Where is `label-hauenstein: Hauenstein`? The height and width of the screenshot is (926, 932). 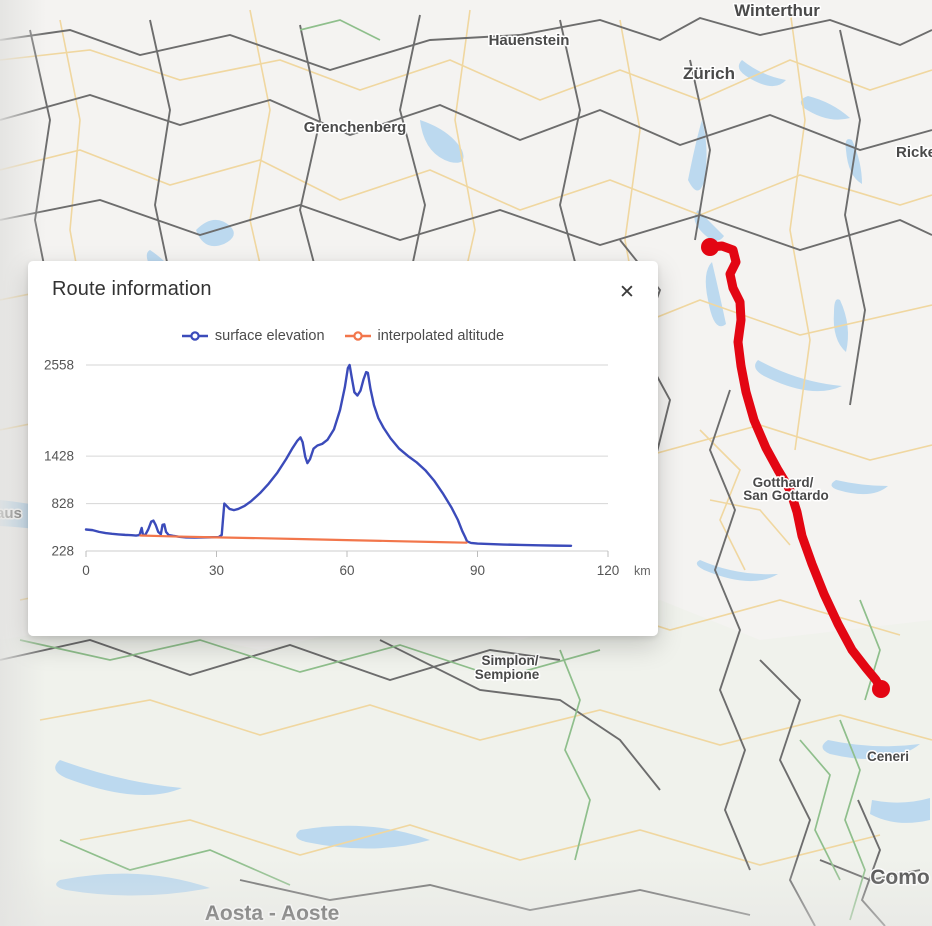
label-hauenstein: Hauenstein is located at coordinates (529, 40).